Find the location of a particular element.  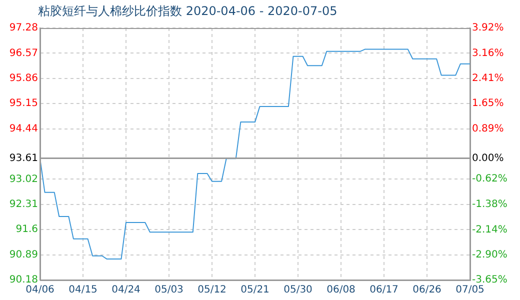

x-tick-label: 04/06 is located at coordinates (40, 290).